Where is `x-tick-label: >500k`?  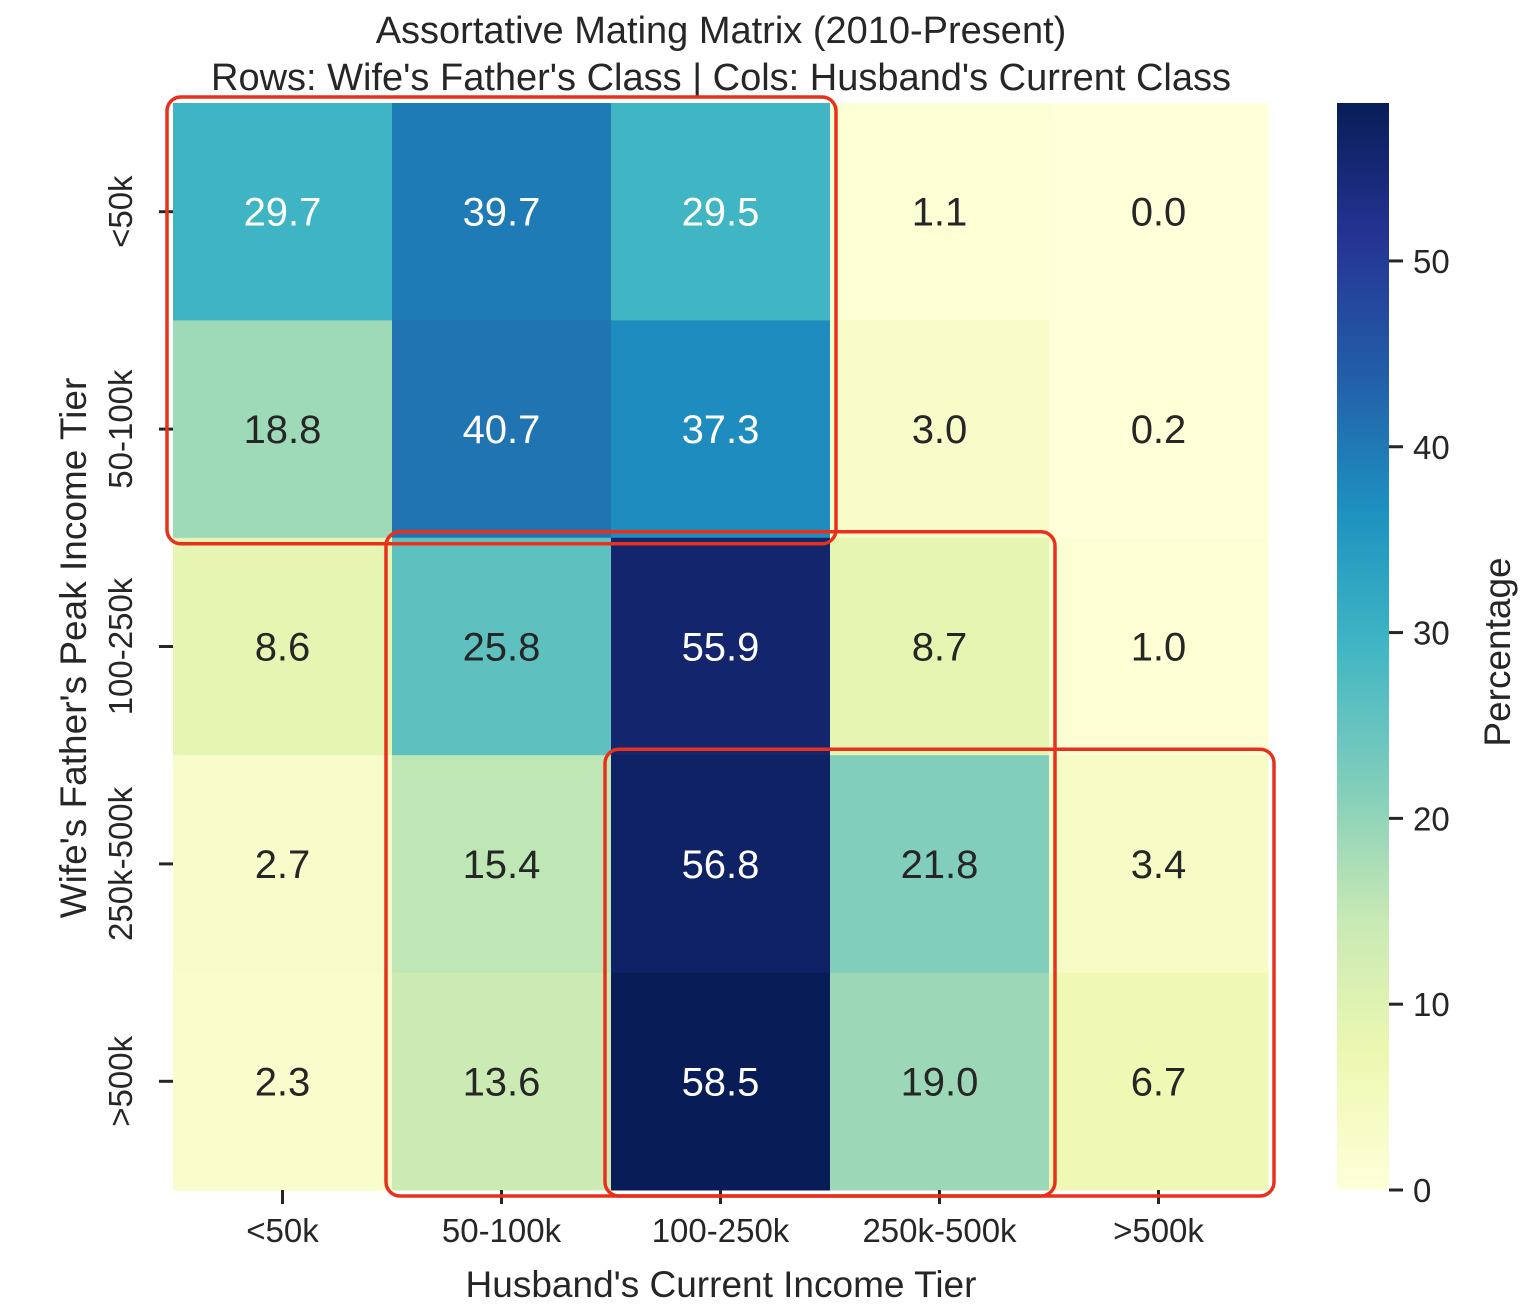
x-tick-label: >500k is located at coordinates (1158, 1230).